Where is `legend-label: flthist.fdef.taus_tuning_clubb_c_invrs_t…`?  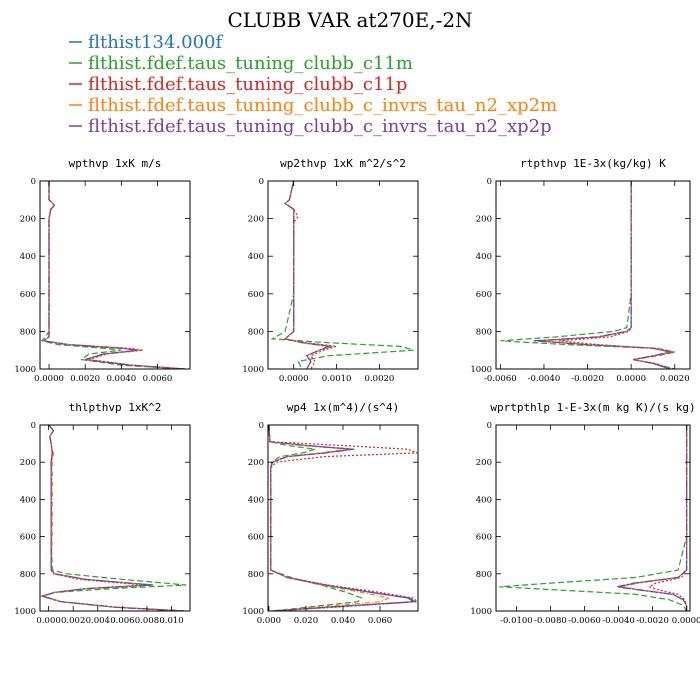 legend-label: flthist.fdef.taus_tuning_clubb_c_invrs_t… is located at coordinates (322, 105).